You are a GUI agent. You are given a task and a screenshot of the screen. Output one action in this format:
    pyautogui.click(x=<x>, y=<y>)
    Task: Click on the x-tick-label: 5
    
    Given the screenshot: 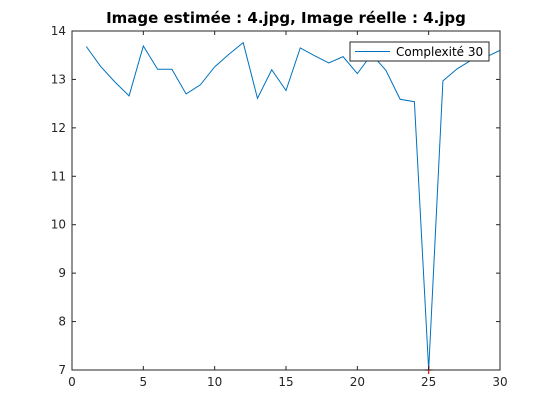 What is the action you would take?
    pyautogui.click(x=144, y=382)
    